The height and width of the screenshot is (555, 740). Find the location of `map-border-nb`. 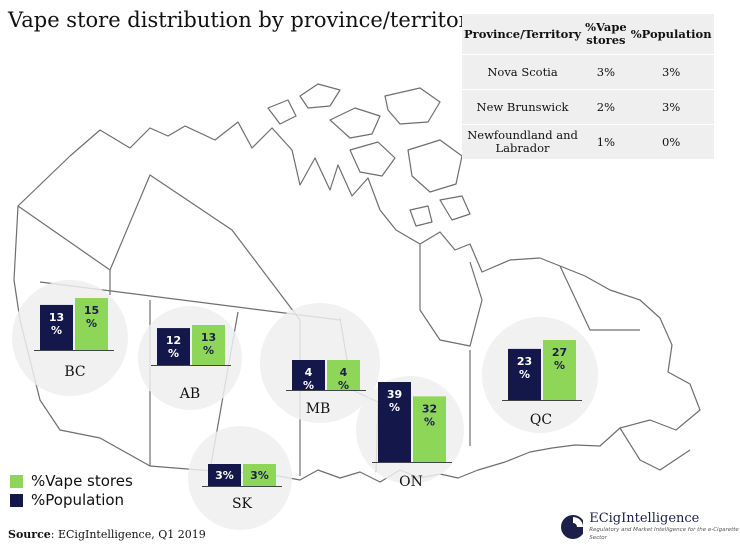

map-border-nb is located at coordinates (655, 449).